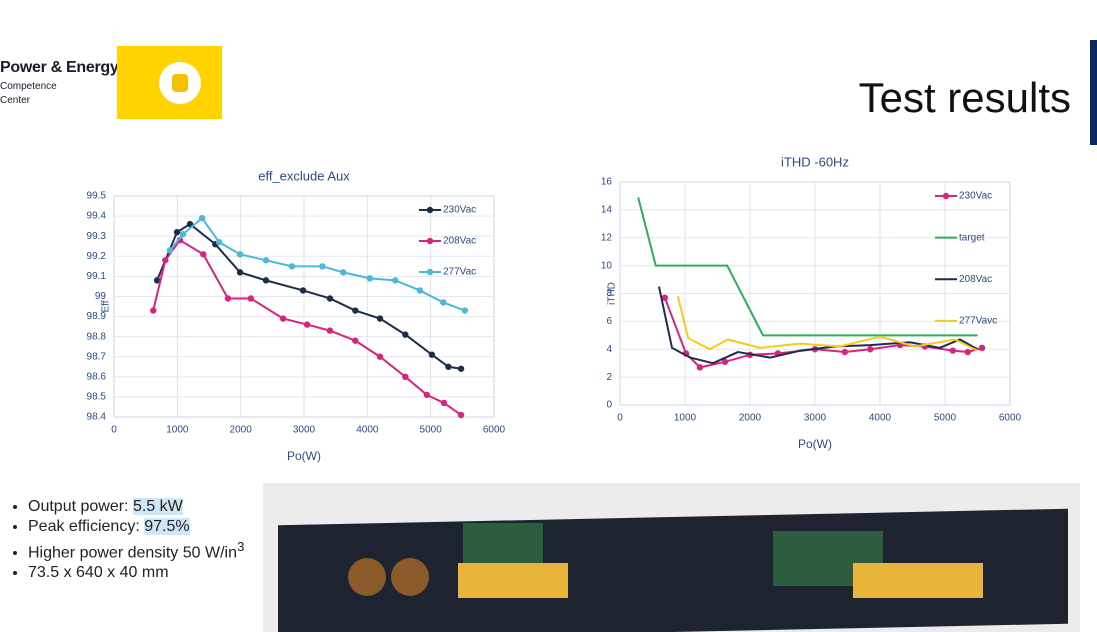 The width and height of the screenshot is (1097, 632). I want to click on x-tick-label: 6000, so click(1010, 418).